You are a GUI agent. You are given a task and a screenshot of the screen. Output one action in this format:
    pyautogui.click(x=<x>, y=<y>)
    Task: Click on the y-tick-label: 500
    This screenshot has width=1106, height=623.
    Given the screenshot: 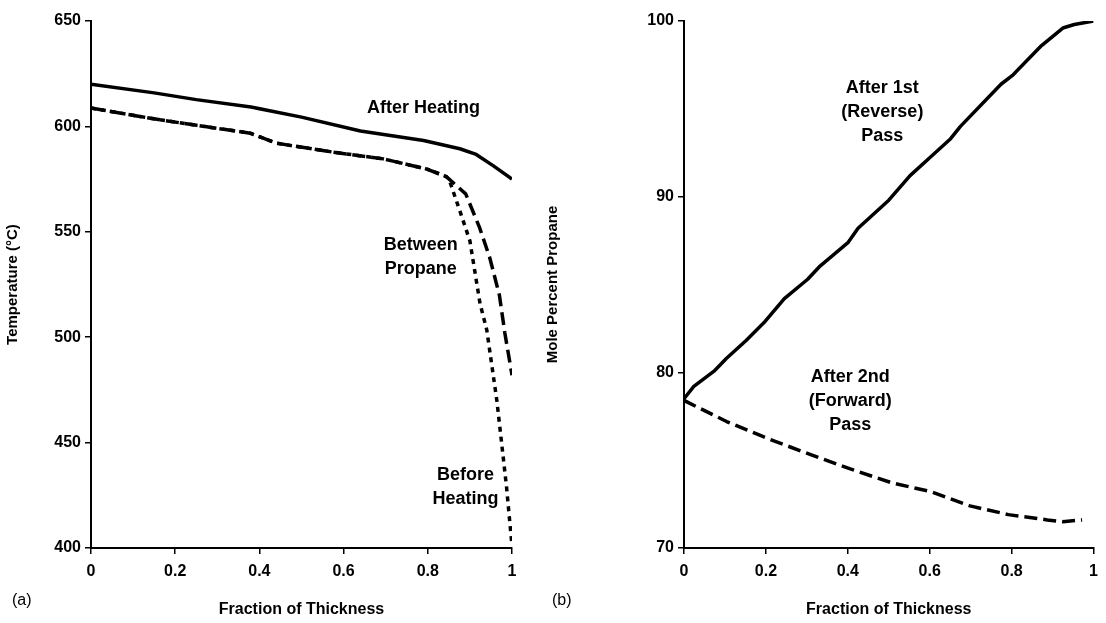 What is the action you would take?
    pyautogui.click(x=68, y=336)
    